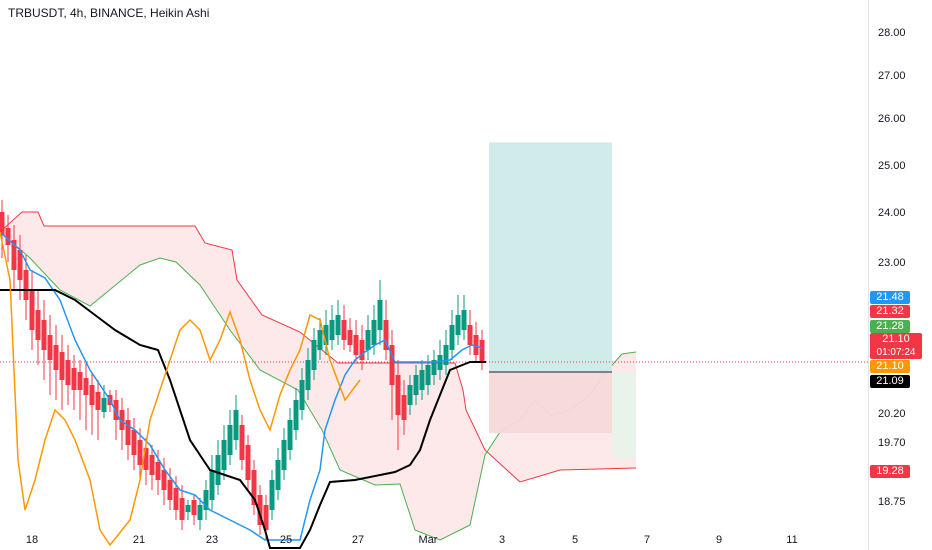 The height and width of the screenshot is (550, 932). I want to click on x-tick-label: 11, so click(791, 540).